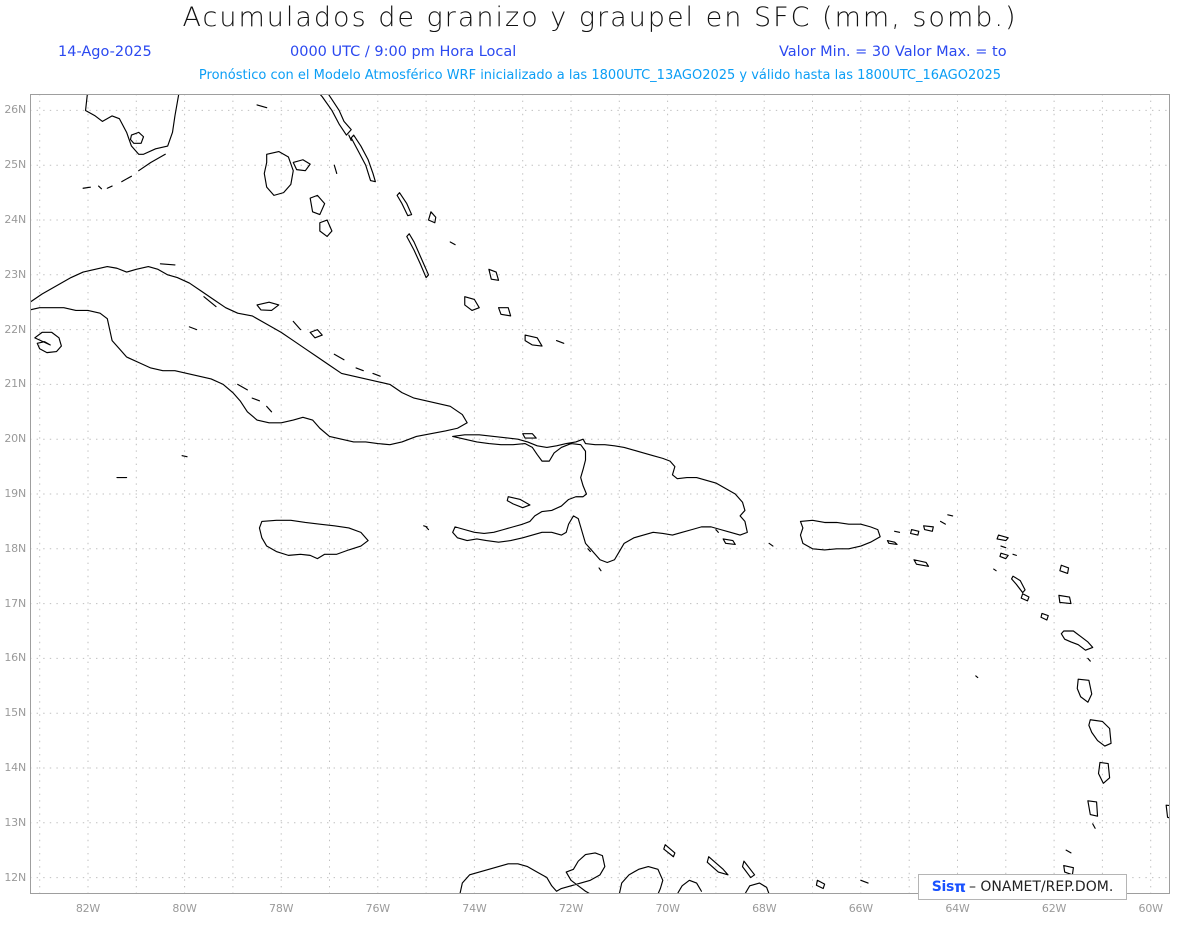 This screenshot has width=1200, height=927. I want to click on x-tick-label: 64W, so click(957, 908).